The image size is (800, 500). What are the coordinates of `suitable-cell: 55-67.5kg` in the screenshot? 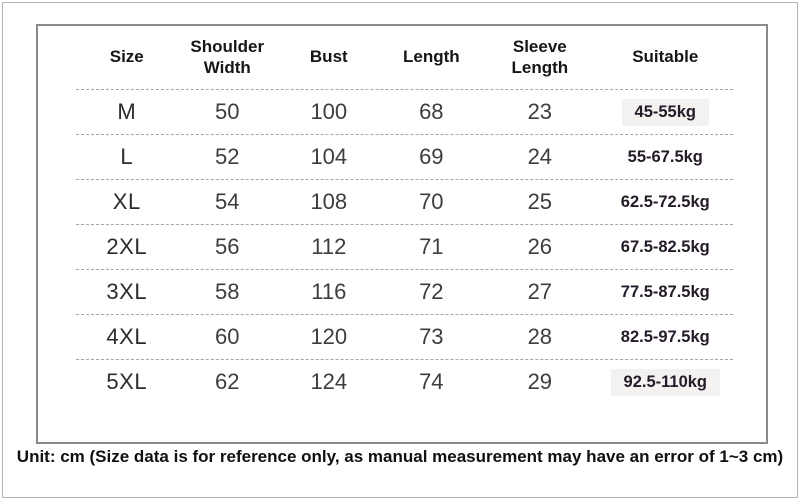 It's located at (665, 157).